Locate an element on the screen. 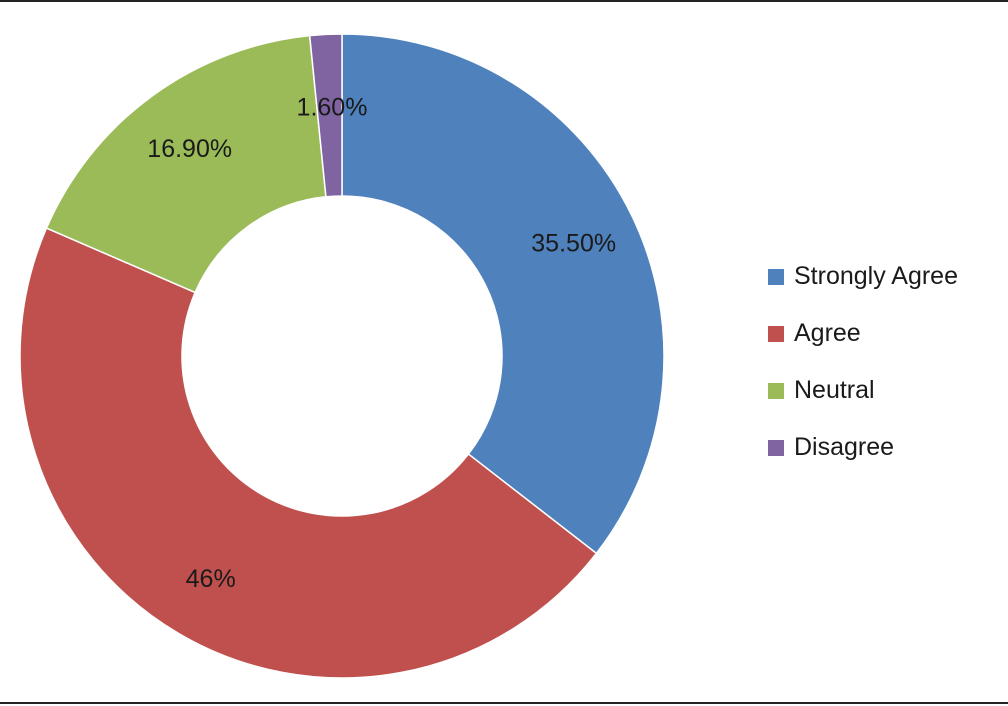 The width and height of the screenshot is (1008, 706). legend-label: Disagree is located at coordinates (844, 447).